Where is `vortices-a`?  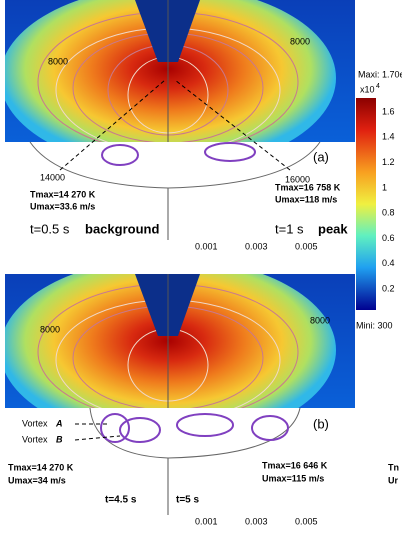
vortices-a is located at coordinates (178, 154).